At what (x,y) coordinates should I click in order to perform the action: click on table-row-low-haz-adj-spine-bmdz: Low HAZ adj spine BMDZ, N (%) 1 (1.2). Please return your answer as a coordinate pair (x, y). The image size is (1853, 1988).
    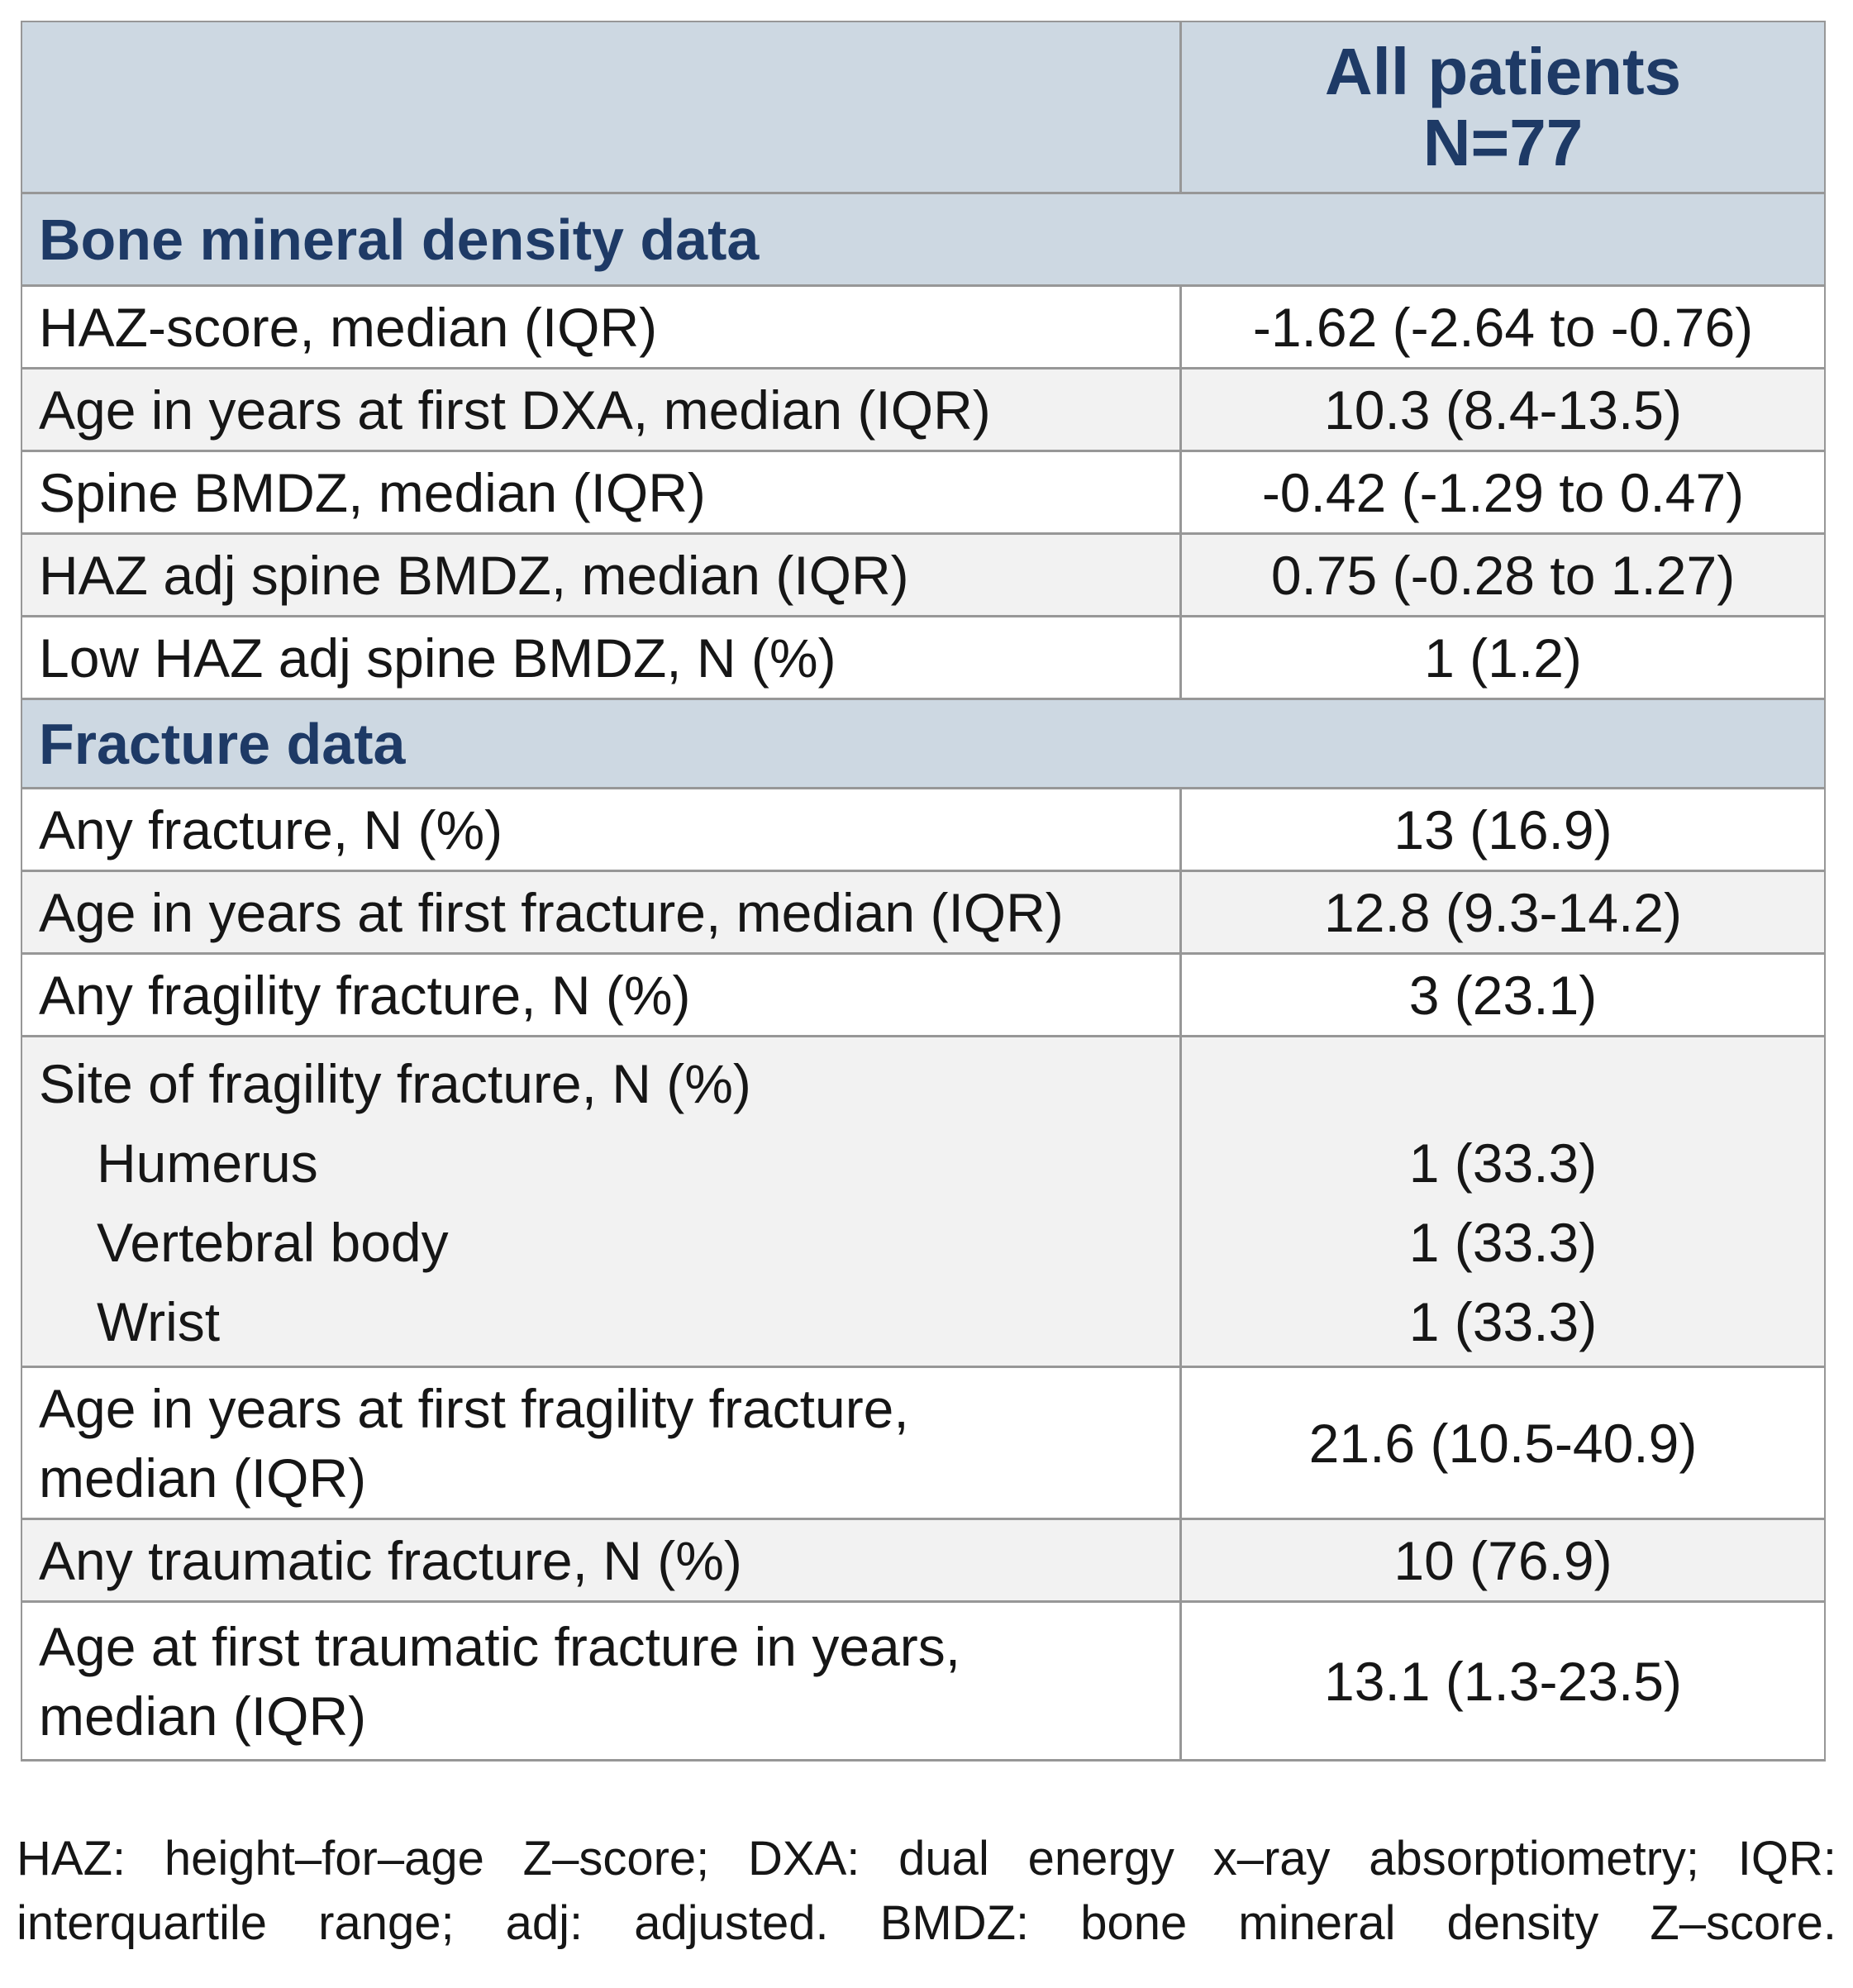
    Looking at the image, I should click on (923, 656).